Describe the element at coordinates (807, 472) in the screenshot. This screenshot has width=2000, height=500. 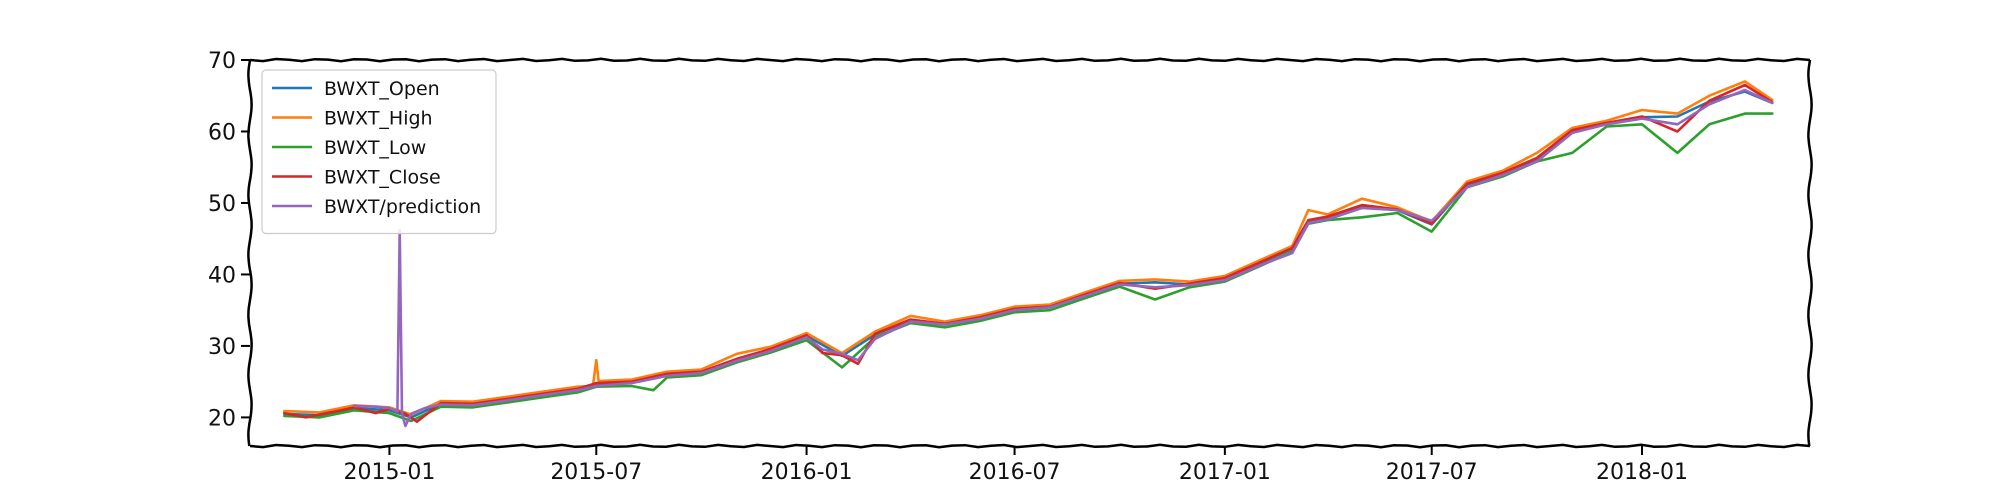
I see `x-tick-label: 2016-01` at that location.